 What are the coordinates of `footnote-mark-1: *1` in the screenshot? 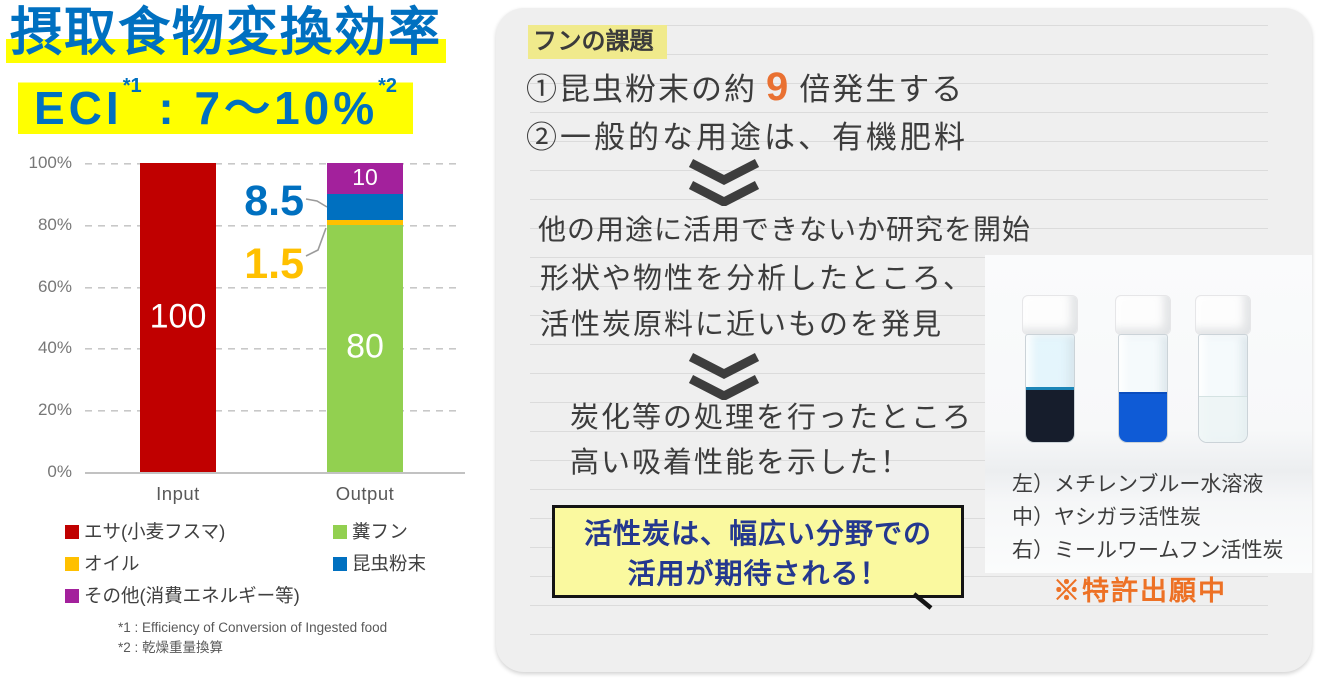 It's located at (132, 85).